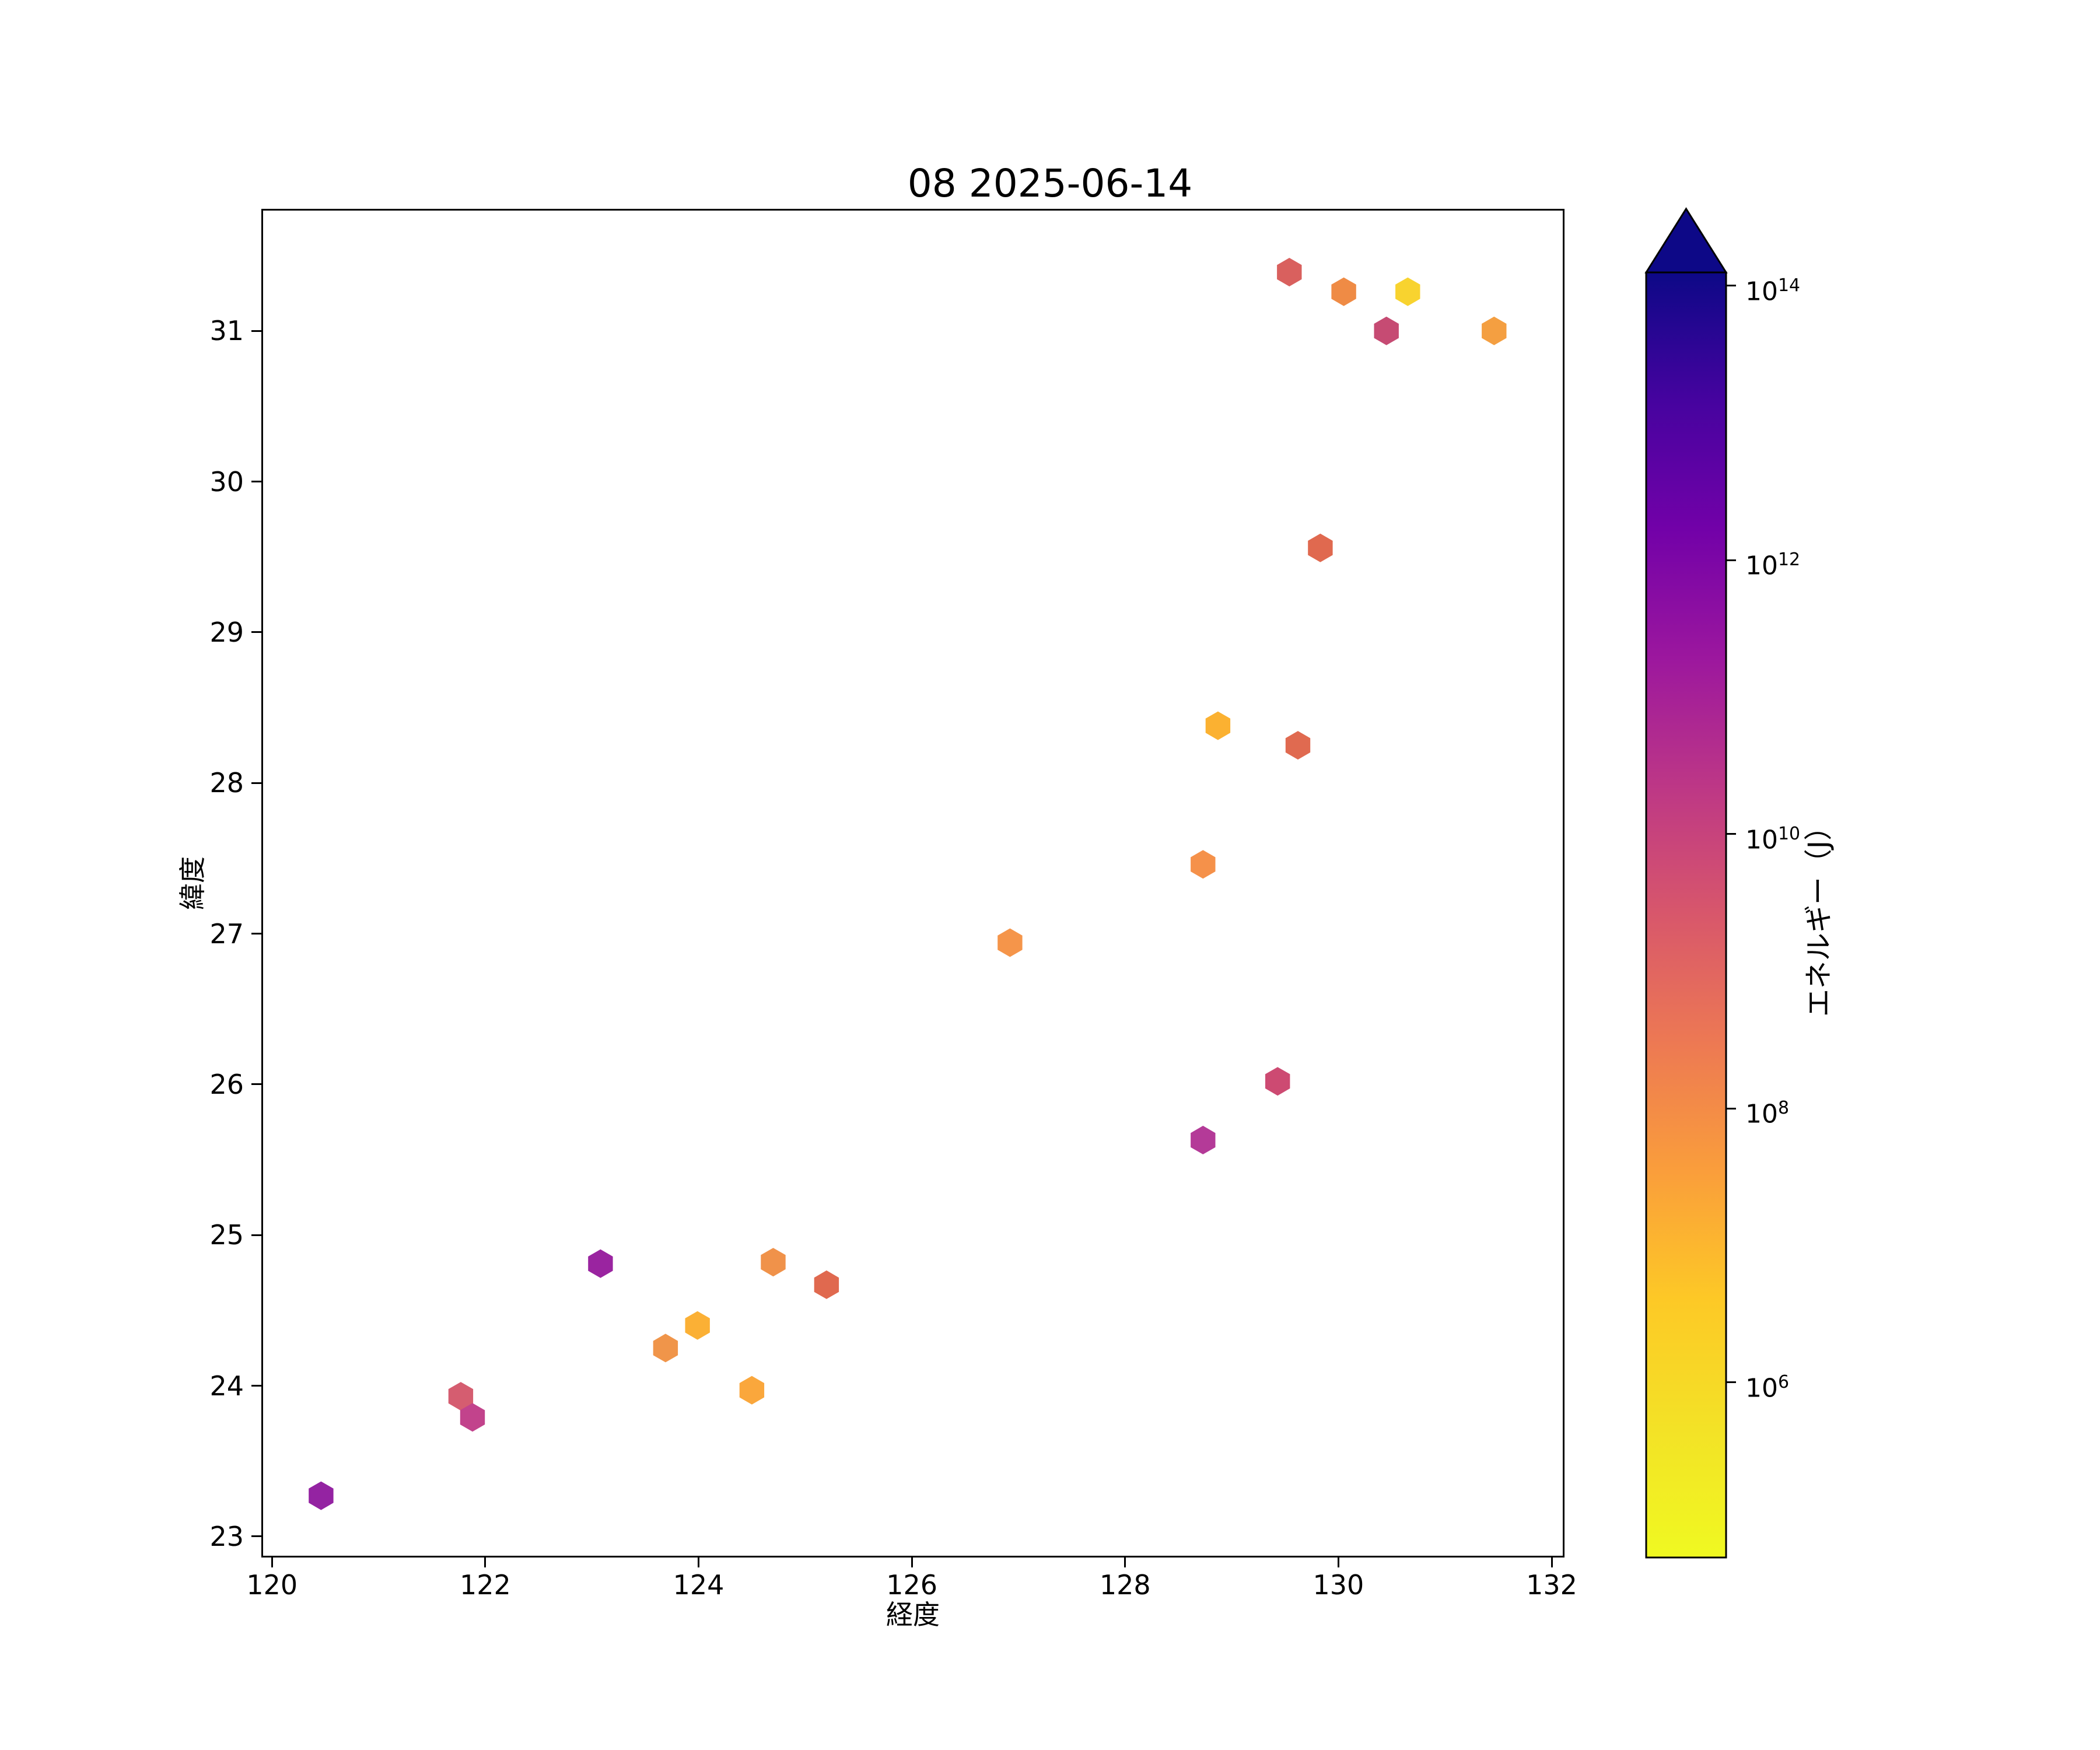  What do you see at coordinates (1767, 1113) in the screenshot?
I see `colorbar-tick-label: 108` at bounding box center [1767, 1113].